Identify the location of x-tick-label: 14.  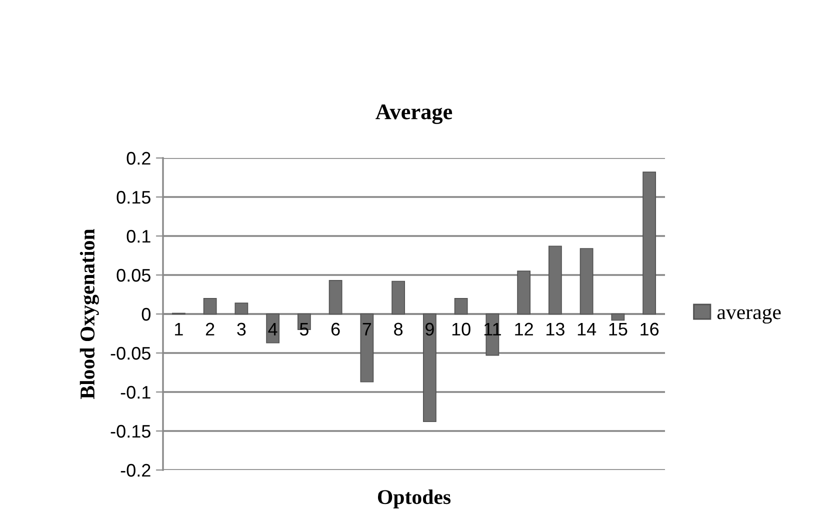
(587, 329).